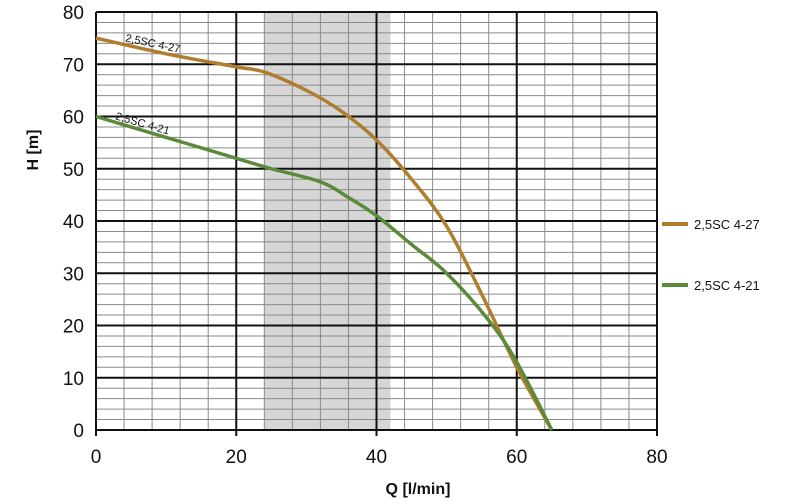 Image resolution: width=800 pixels, height=502 pixels. Describe the element at coordinates (516, 457) in the screenshot. I see `x-tick-label: 60` at that location.